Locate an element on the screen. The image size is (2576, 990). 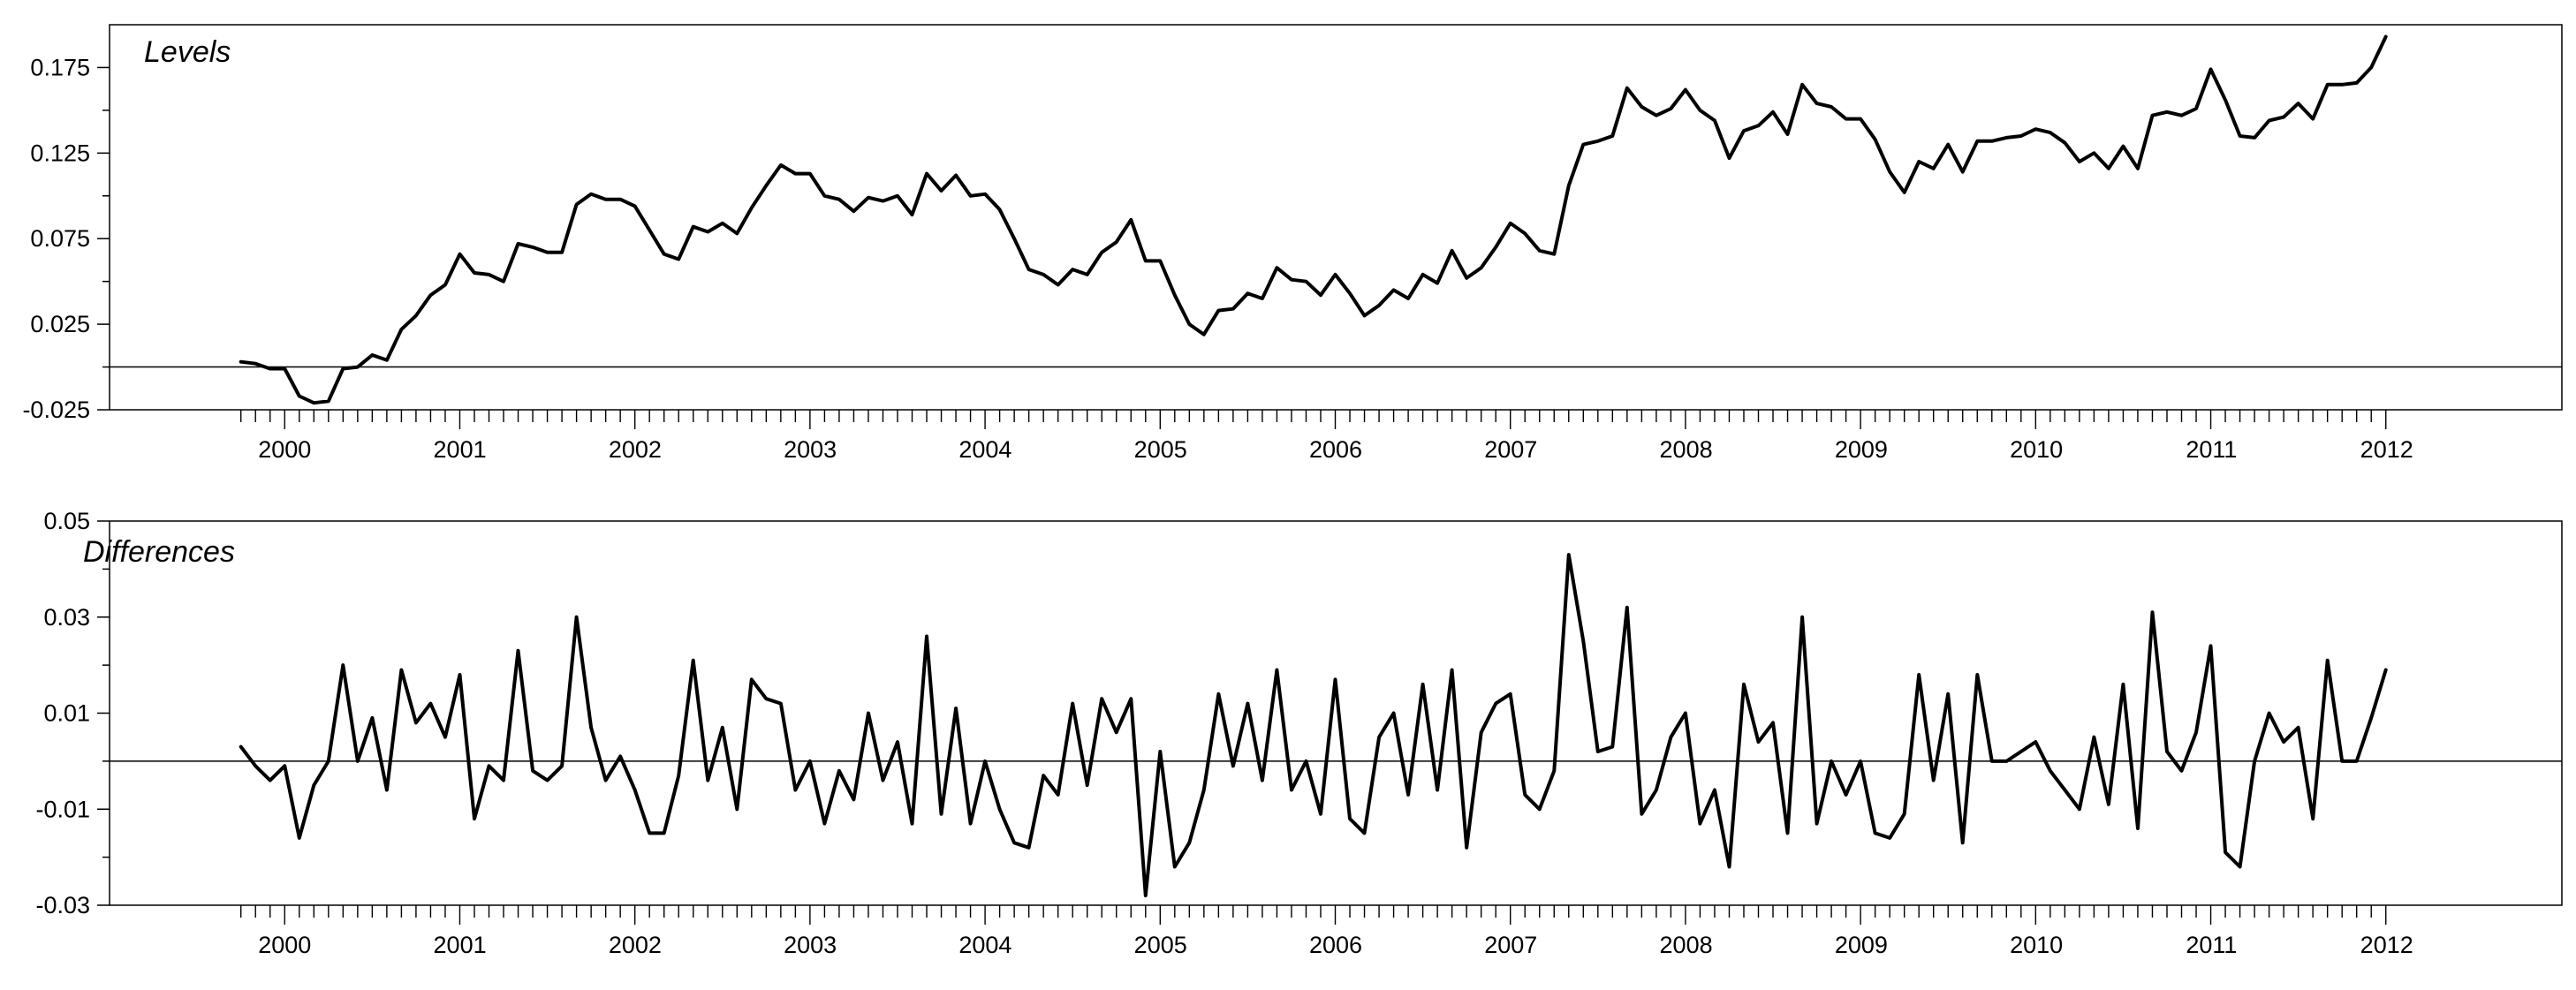
y-tick-label: 0.05 is located at coordinates (66, 521).